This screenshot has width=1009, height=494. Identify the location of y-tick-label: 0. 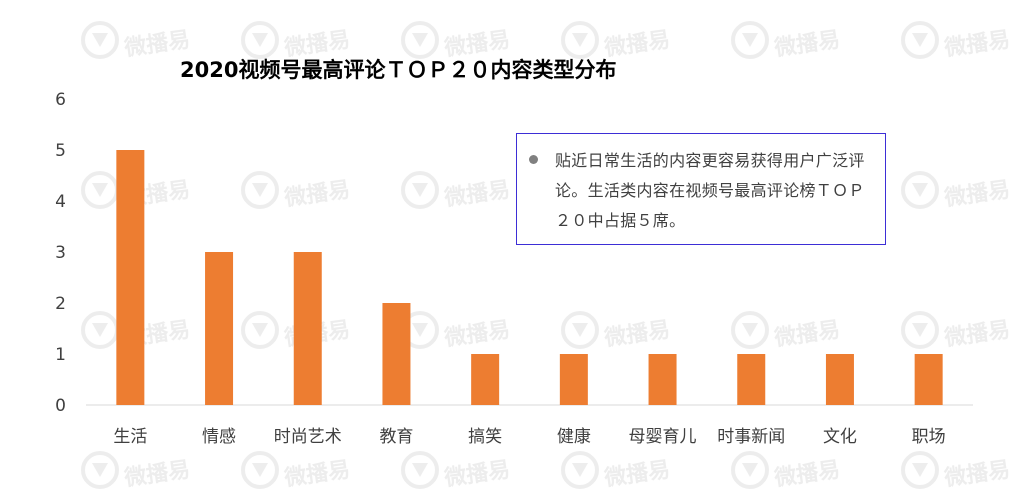
(60, 406).